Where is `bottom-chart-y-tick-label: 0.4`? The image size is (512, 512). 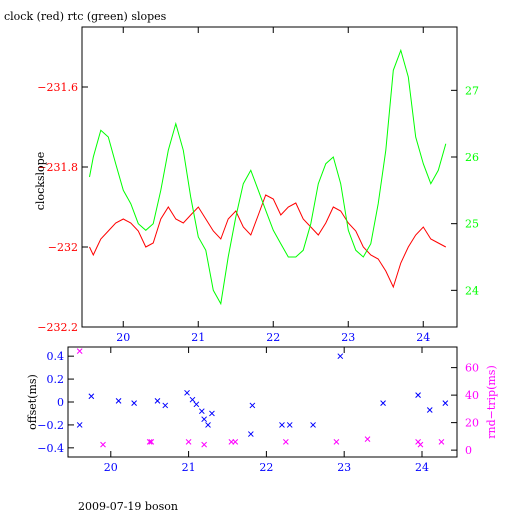
bottom-chart-y-tick-label: 0.4 is located at coordinates (56, 356).